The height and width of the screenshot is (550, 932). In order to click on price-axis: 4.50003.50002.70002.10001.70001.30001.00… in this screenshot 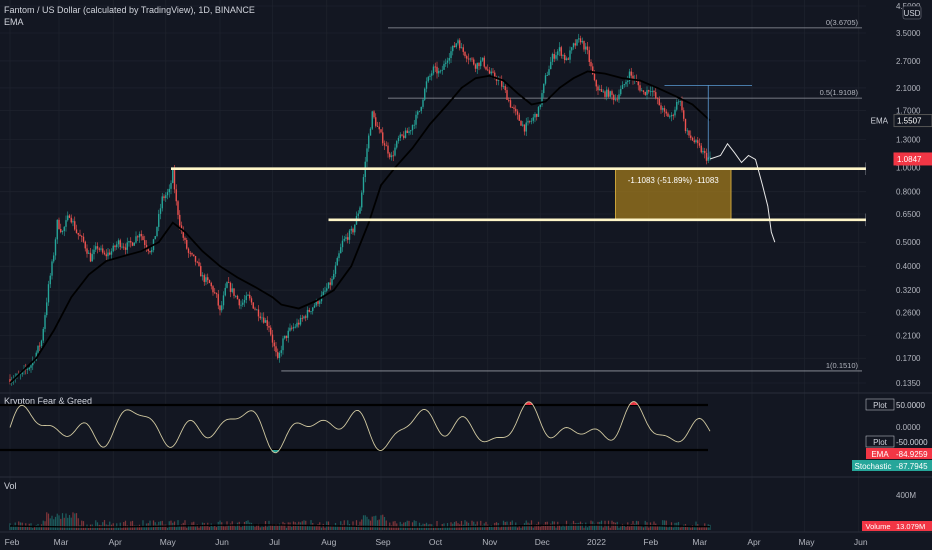, I will do `click(899, 196)`.